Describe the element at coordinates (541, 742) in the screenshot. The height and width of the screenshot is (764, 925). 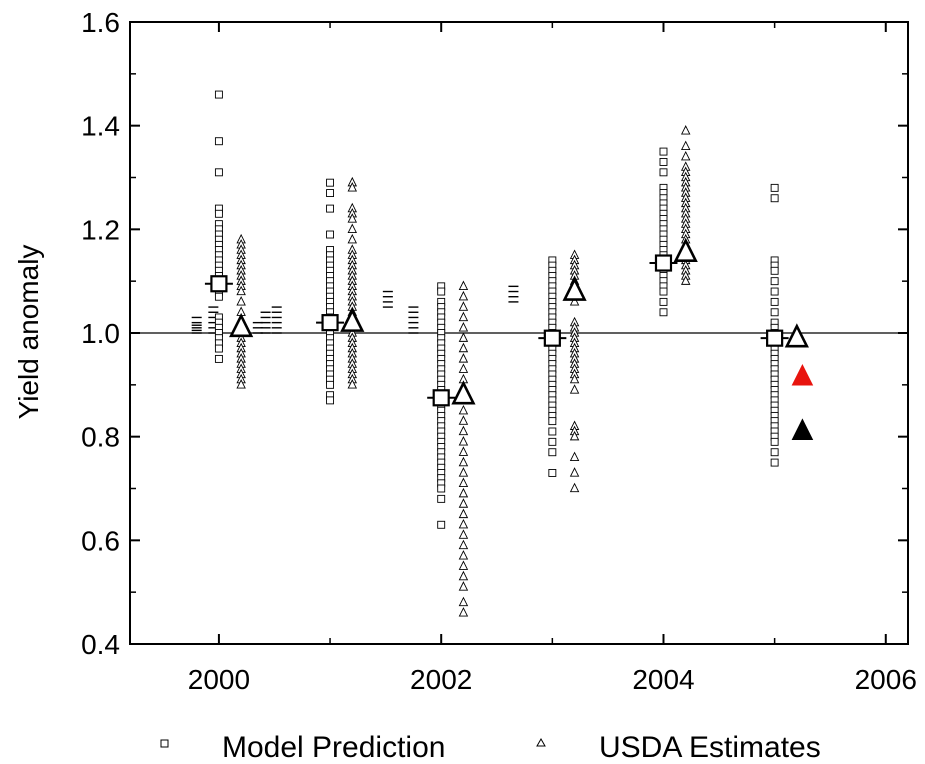
I see `legend-marker-usda` at that location.